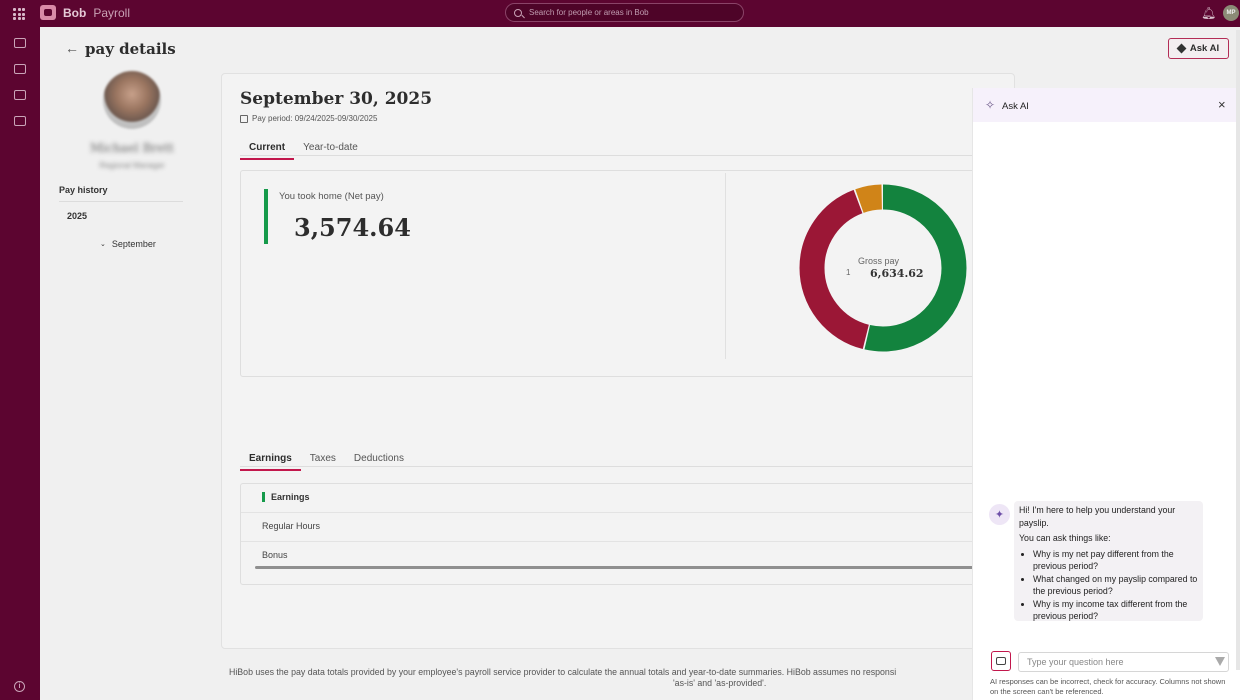  Describe the element at coordinates (48, 12) in the screenshot. I see `bob-logo-icon` at that location.